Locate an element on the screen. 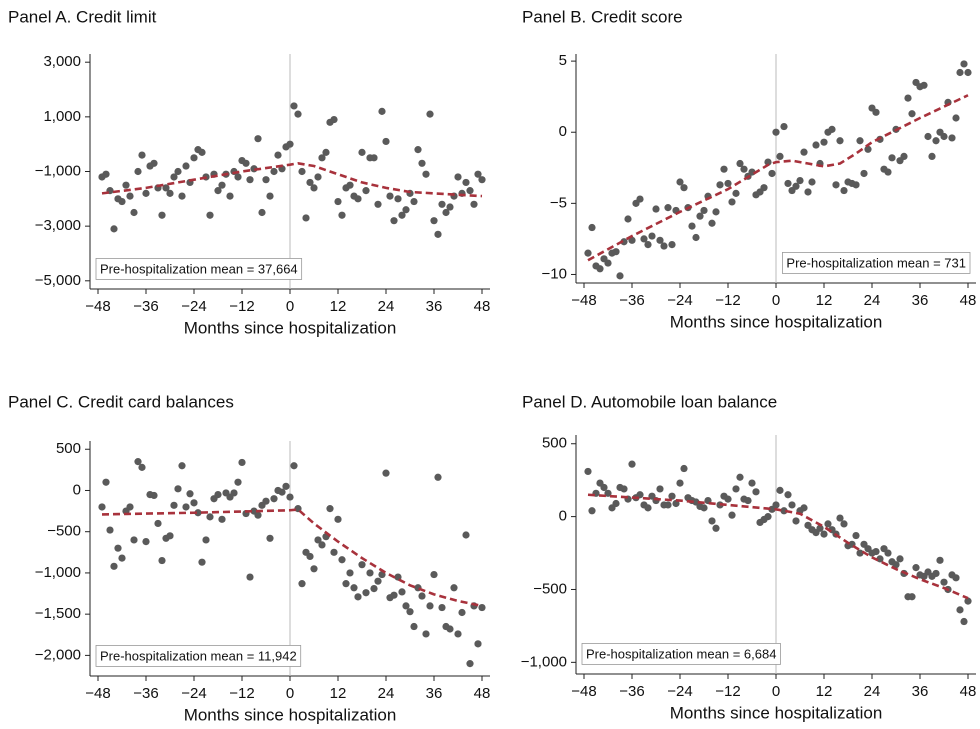  y-tick-label: −1,500 is located at coordinates (58, 613).